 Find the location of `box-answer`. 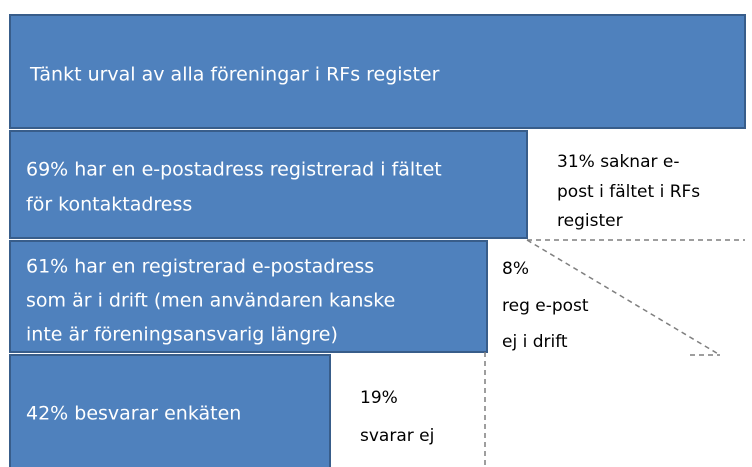

box-answer is located at coordinates (170, 410).